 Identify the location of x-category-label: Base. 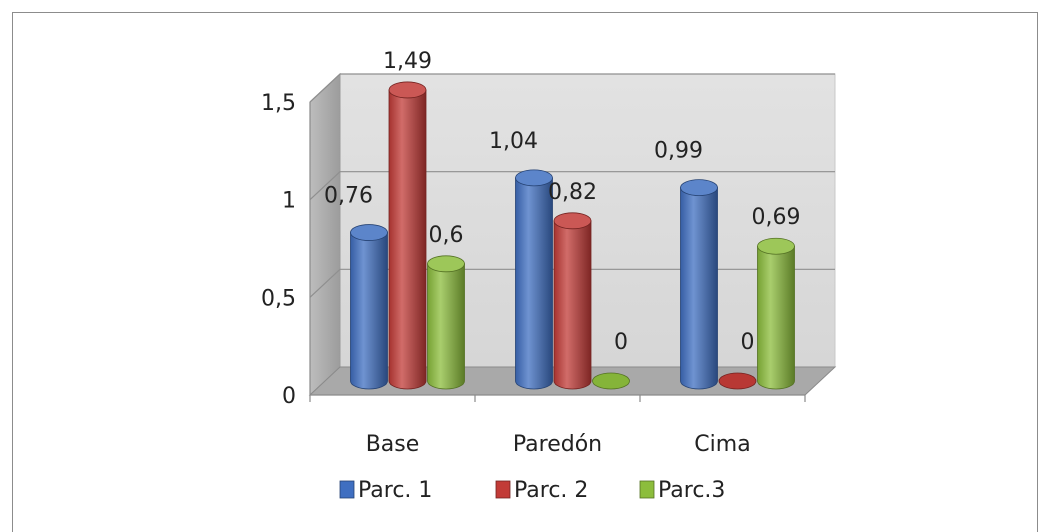
(393, 444).